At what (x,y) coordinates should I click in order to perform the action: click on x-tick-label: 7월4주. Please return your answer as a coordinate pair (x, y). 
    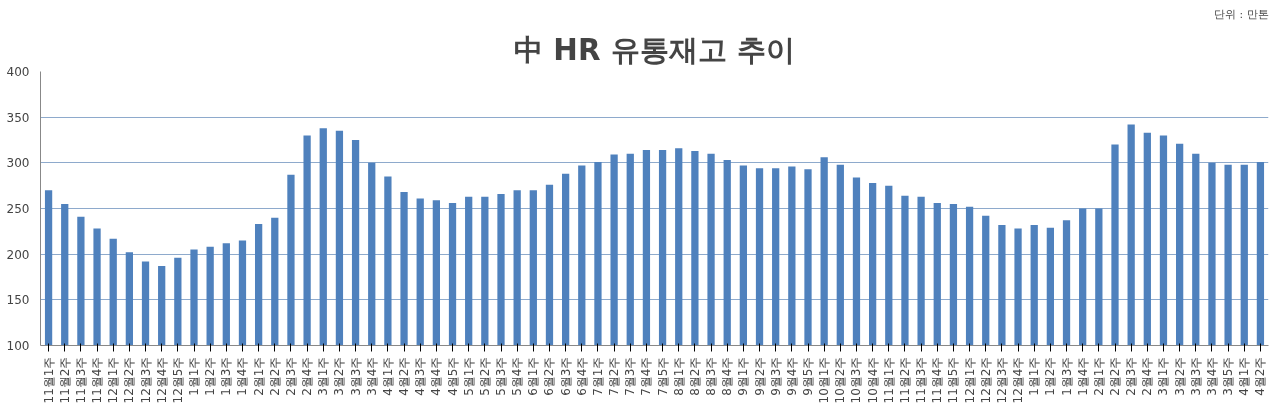
    Looking at the image, I should click on (646, 376).